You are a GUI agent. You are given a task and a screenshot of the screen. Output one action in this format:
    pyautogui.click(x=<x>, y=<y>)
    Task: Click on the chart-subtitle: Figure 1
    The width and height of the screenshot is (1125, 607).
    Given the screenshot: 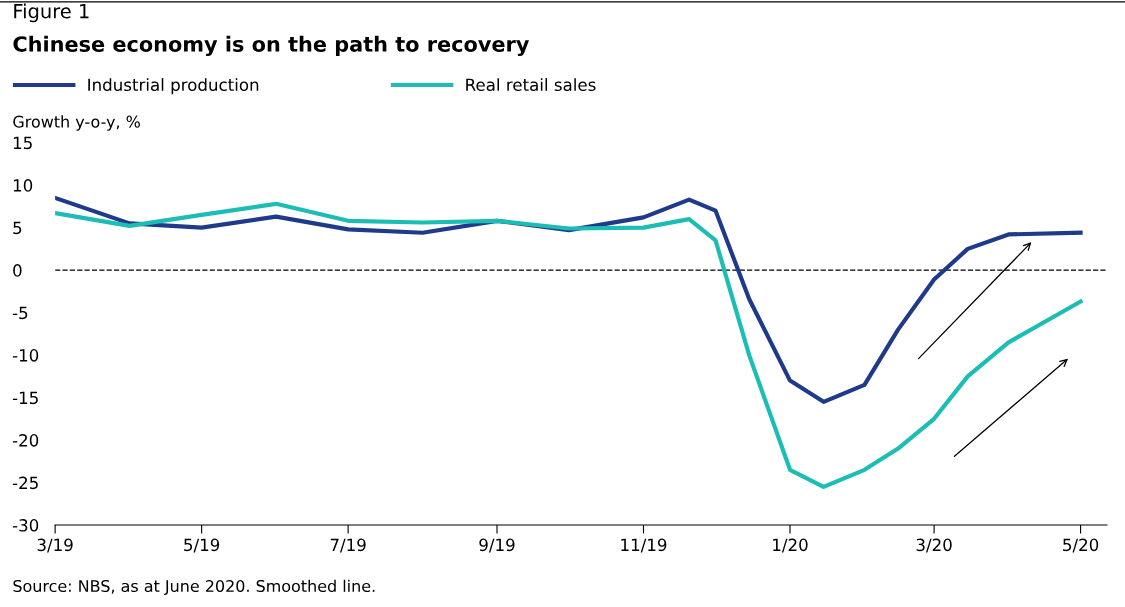 What is the action you would take?
    pyautogui.click(x=51, y=13)
    